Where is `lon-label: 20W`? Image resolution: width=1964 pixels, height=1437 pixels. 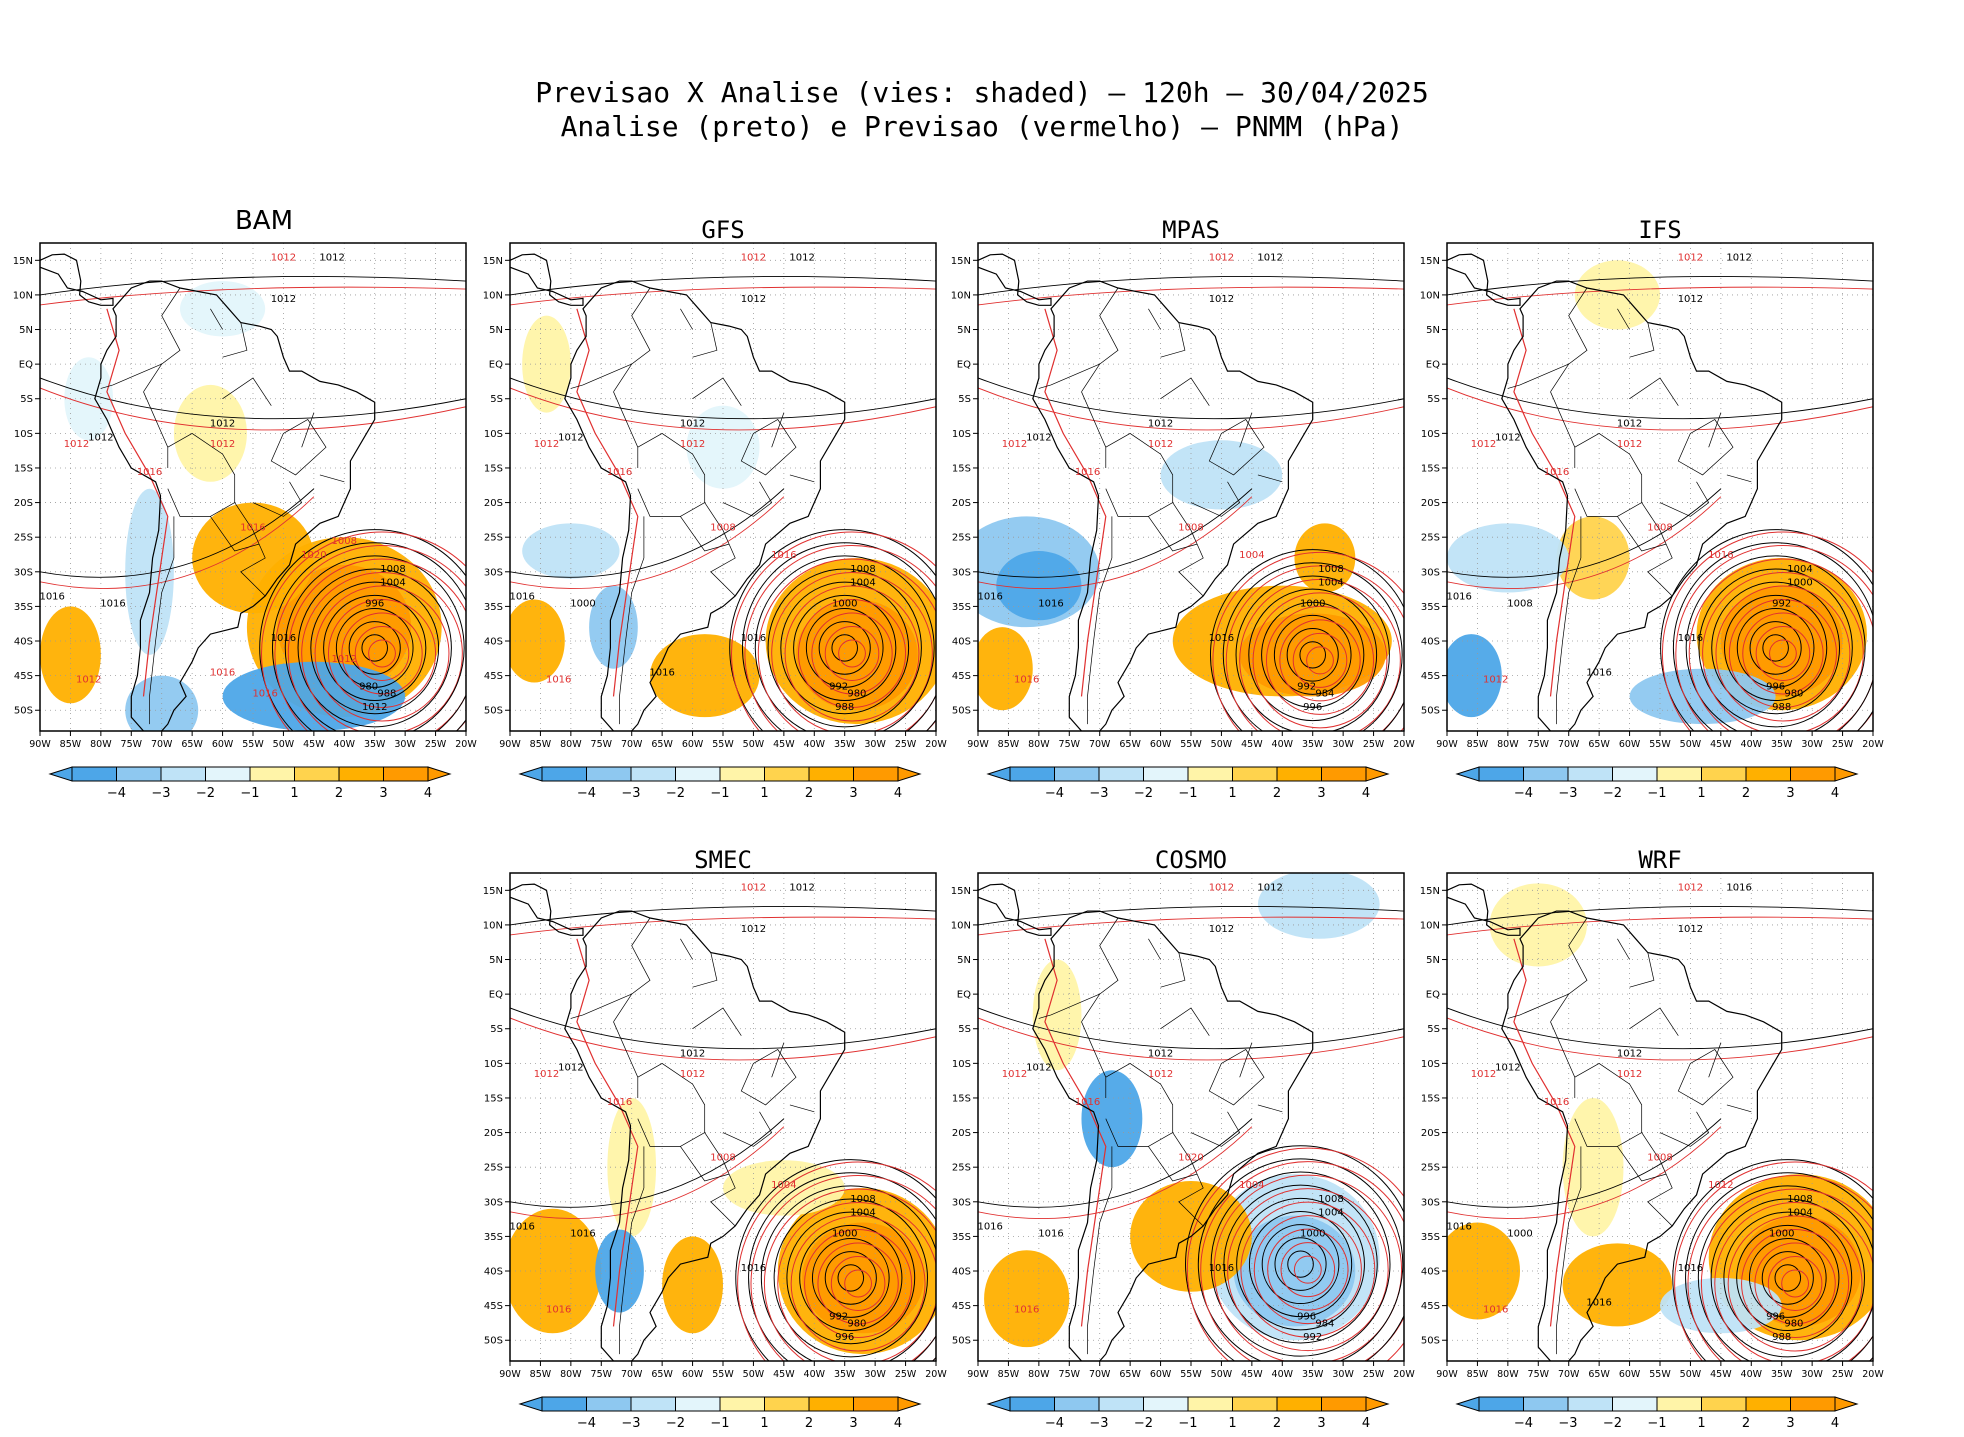
lon-label: 20W is located at coordinates (1873, 744).